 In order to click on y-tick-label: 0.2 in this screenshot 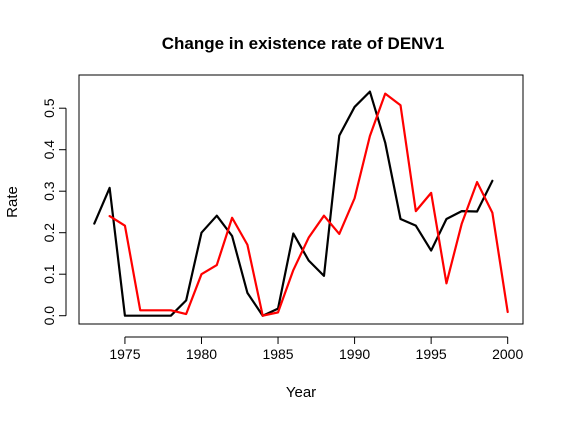, I will do `click(49, 233)`.